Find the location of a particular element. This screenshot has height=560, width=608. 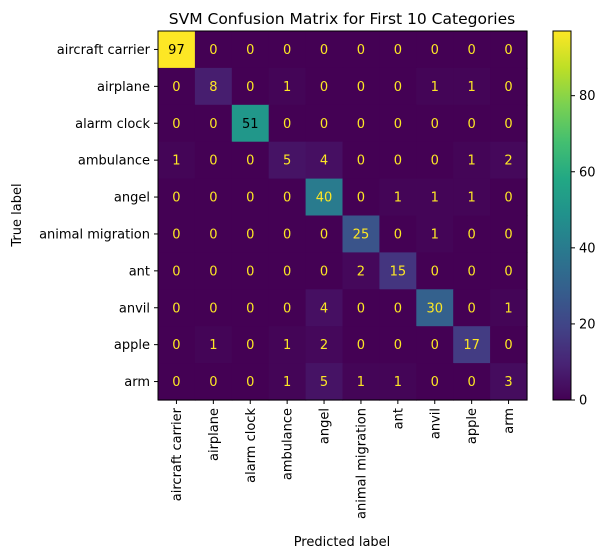

x-tick-label: ant is located at coordinates (398, 418).